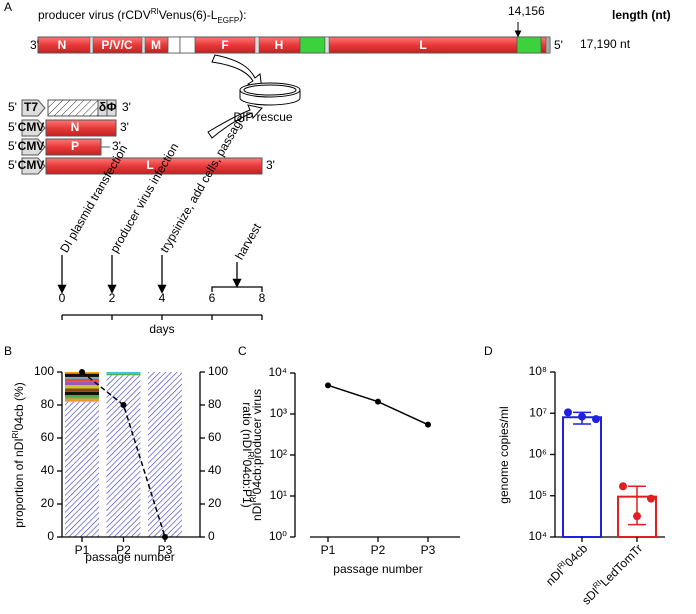 The height and width of the screenshot is (614, 696). I want to click on label: nDI RI04cb:producer virus, so click(257, 455).